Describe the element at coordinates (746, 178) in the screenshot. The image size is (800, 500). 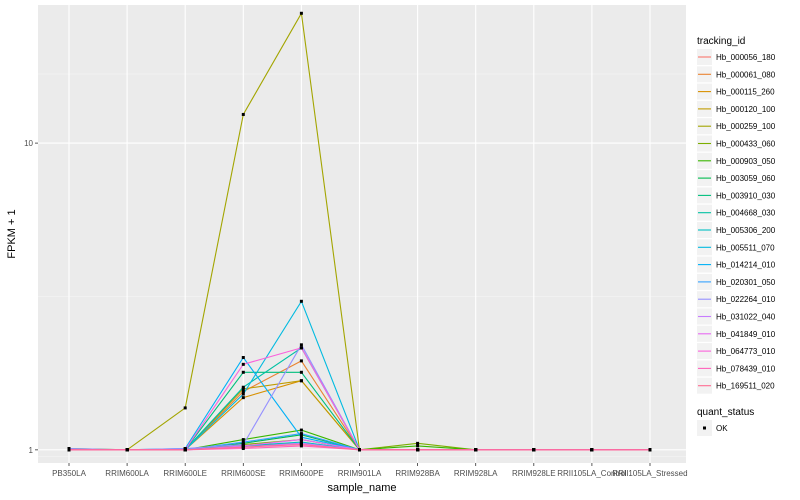
I see `legend-label: Hb_003059_060` at that location.